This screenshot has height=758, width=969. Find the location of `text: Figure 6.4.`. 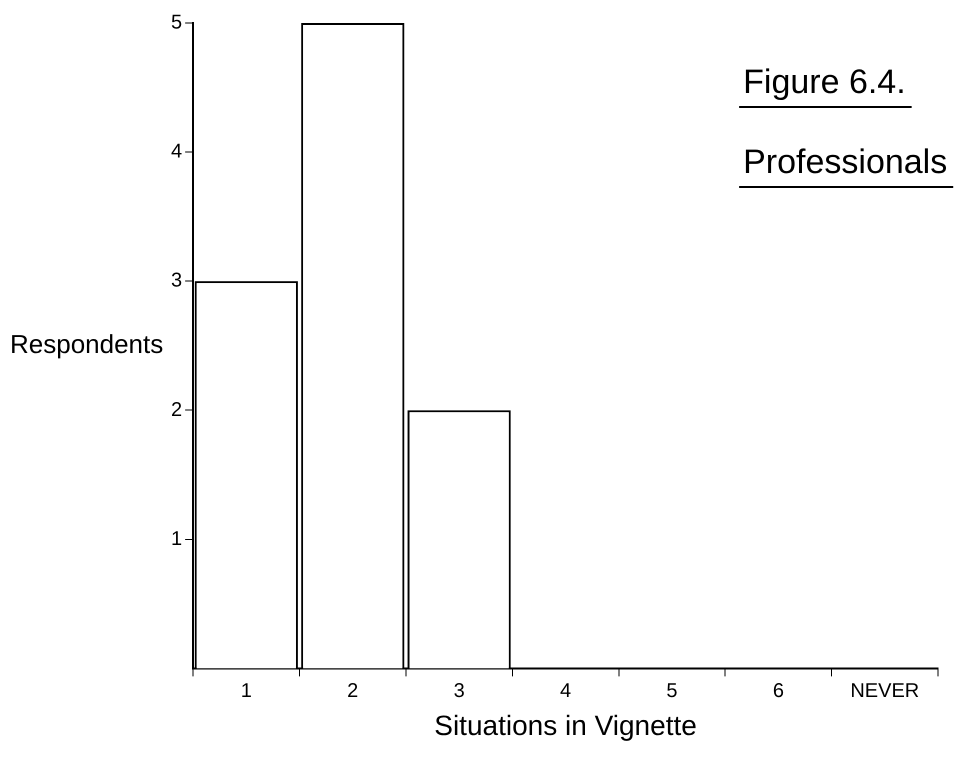

text: Figure 6.4. is located at coordinates (824, 82).